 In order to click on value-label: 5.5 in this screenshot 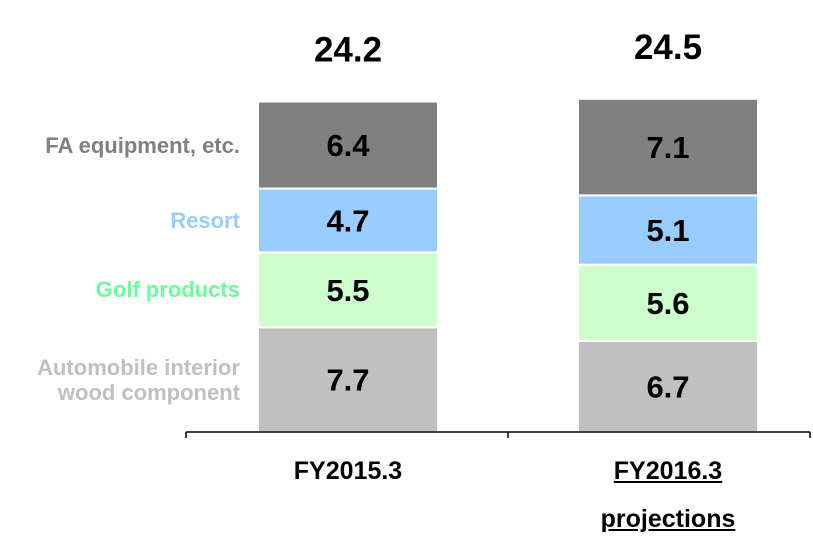, I will do `click(347, 290)`.